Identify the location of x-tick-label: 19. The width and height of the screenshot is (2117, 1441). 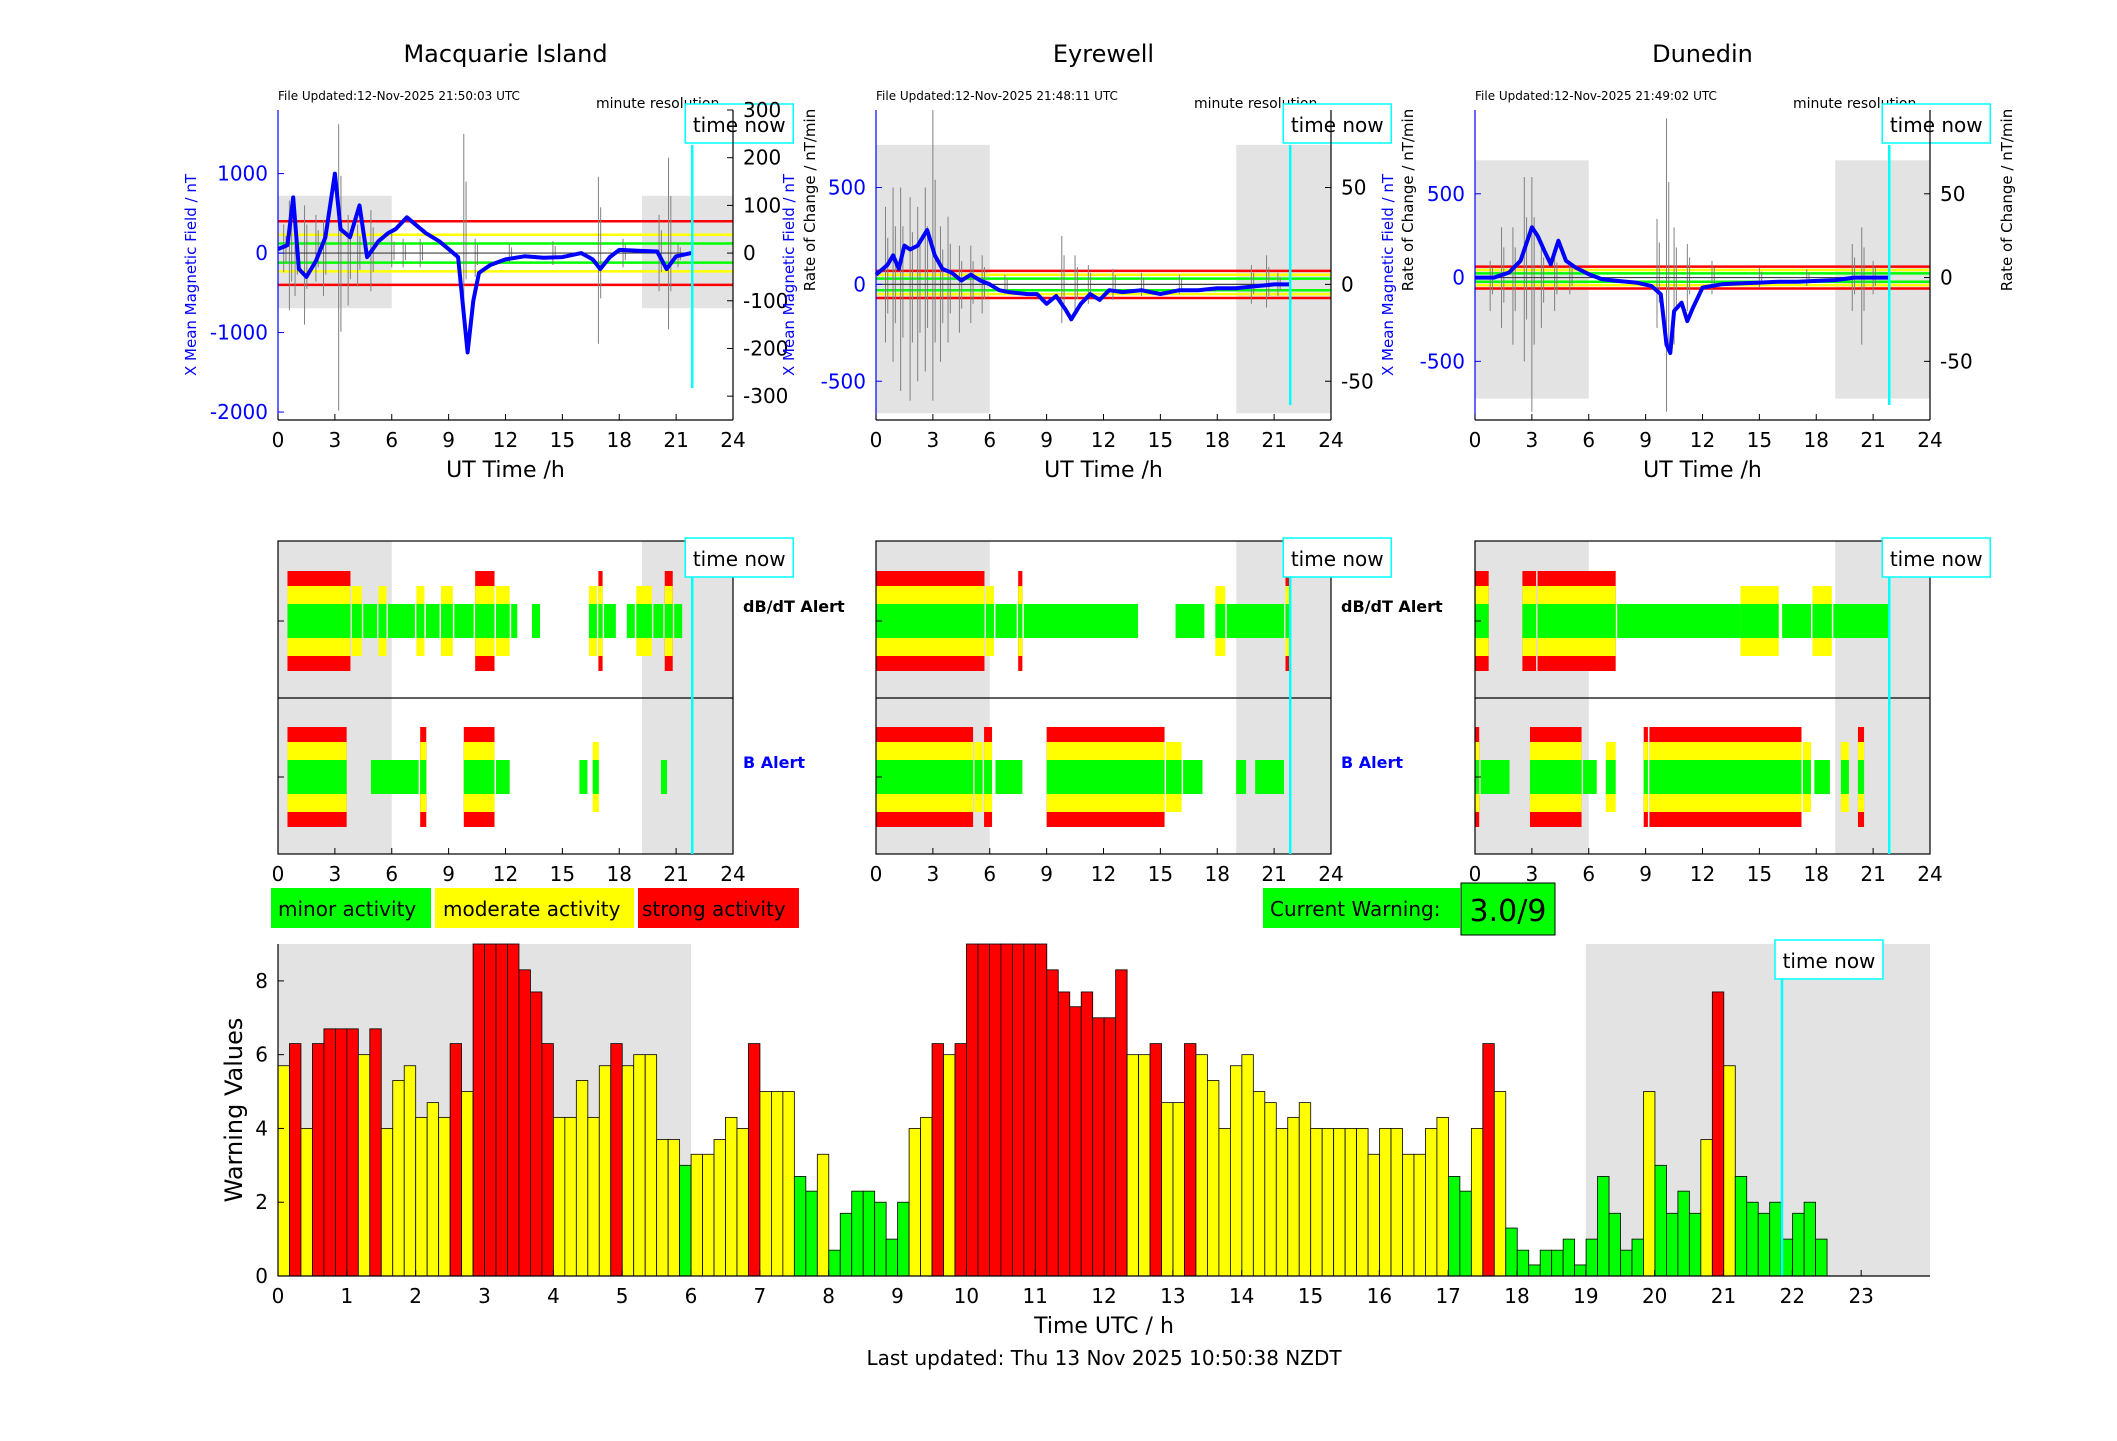
(1585, 1296).